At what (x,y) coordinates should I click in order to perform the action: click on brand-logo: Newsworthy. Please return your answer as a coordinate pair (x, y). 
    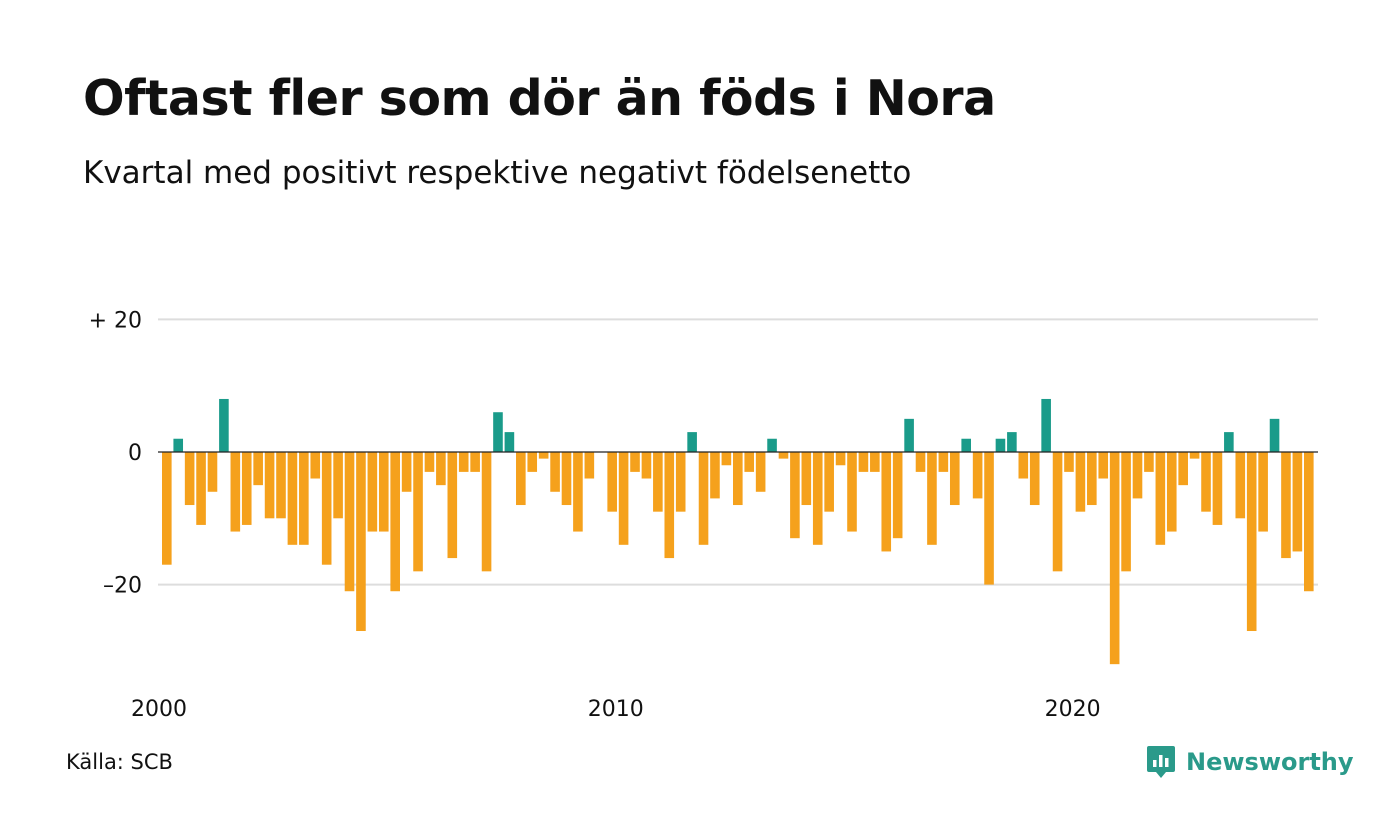
    Looking at the image, I should click on (1250, 762).